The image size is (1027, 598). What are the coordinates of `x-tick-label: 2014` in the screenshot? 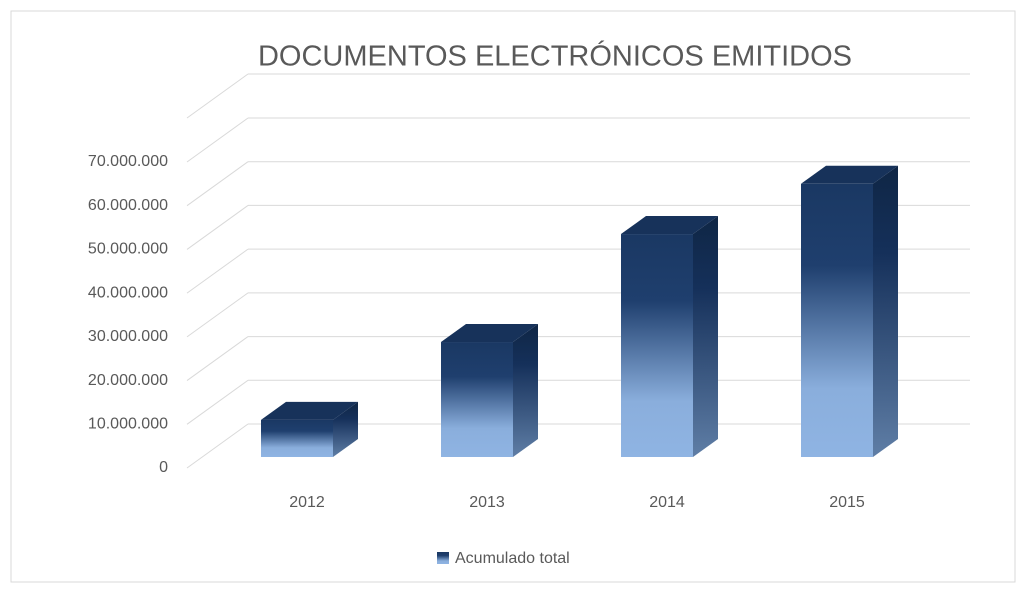 It's located at (667, 502).